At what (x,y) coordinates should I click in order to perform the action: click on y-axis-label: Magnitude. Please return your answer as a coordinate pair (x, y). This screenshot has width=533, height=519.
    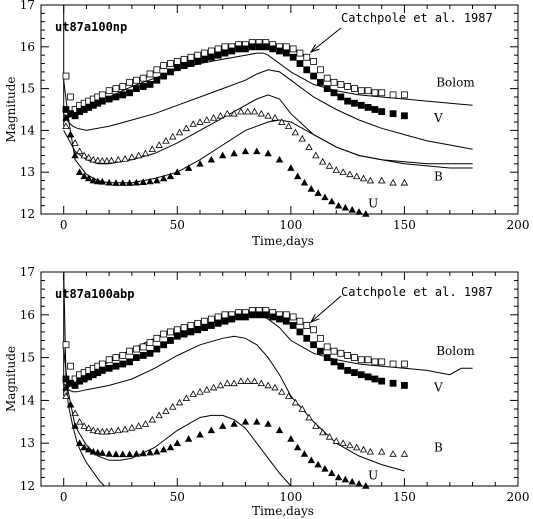
    Looking at the image, I should click on (11, 379).